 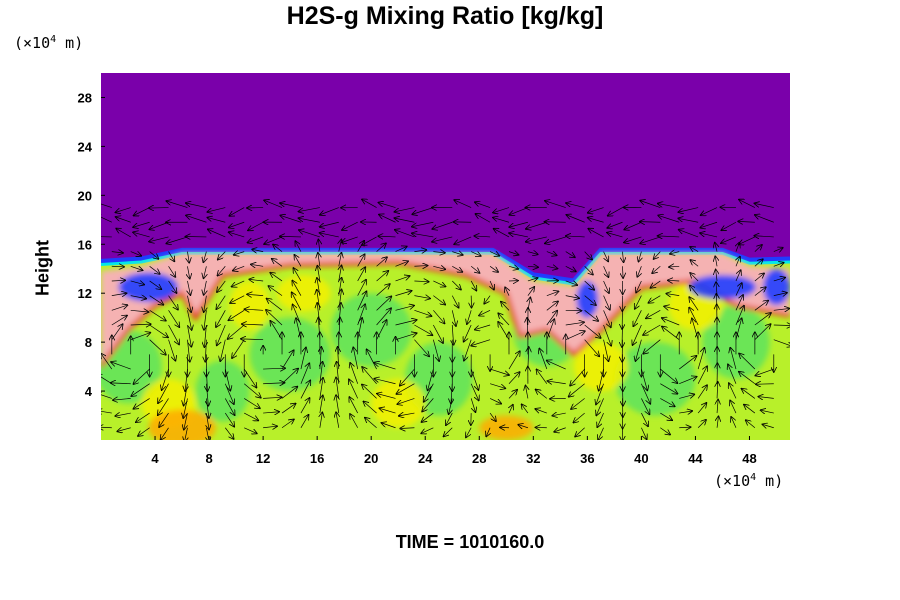 I want to click on x-tick-label: 40, so click(x=641, y=458).